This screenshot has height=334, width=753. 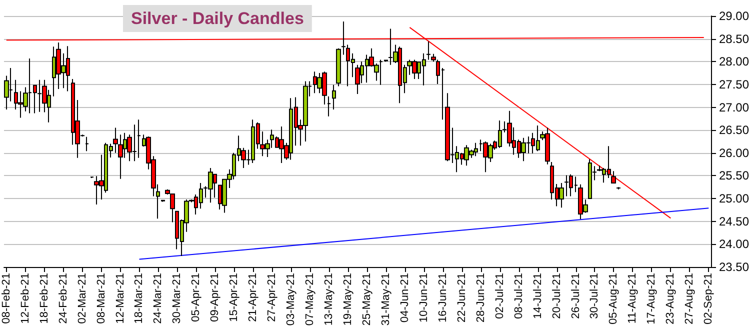 I want to click on x-tick-label: 26-Jul-21, so click(x=576, y=296).